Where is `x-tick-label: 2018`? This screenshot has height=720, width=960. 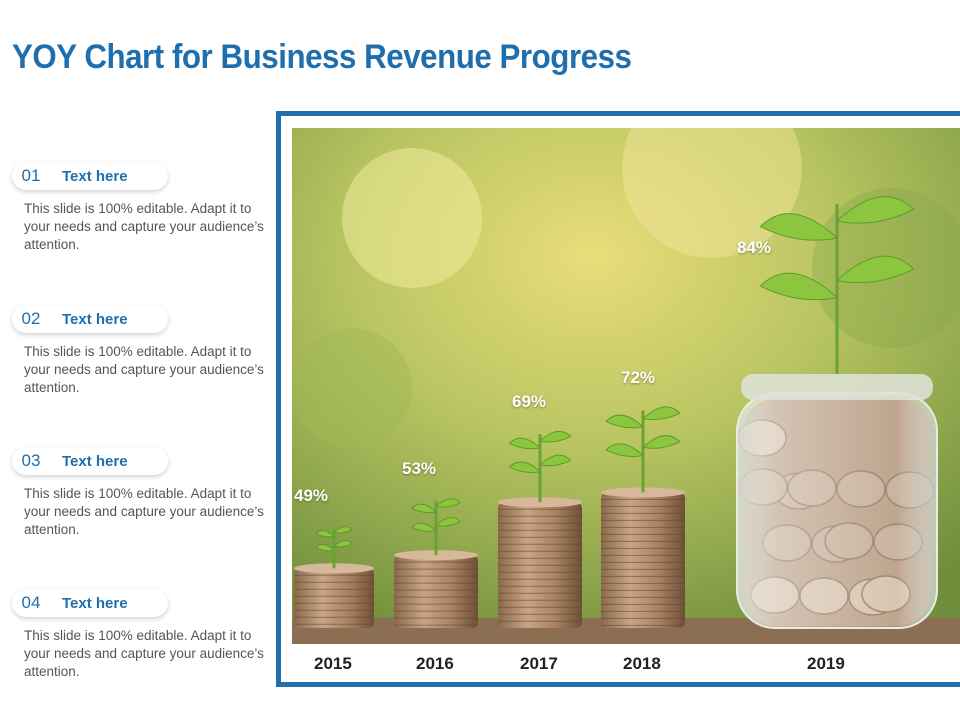
x-tick-label: 2018 is located at coordinates (642, 663).